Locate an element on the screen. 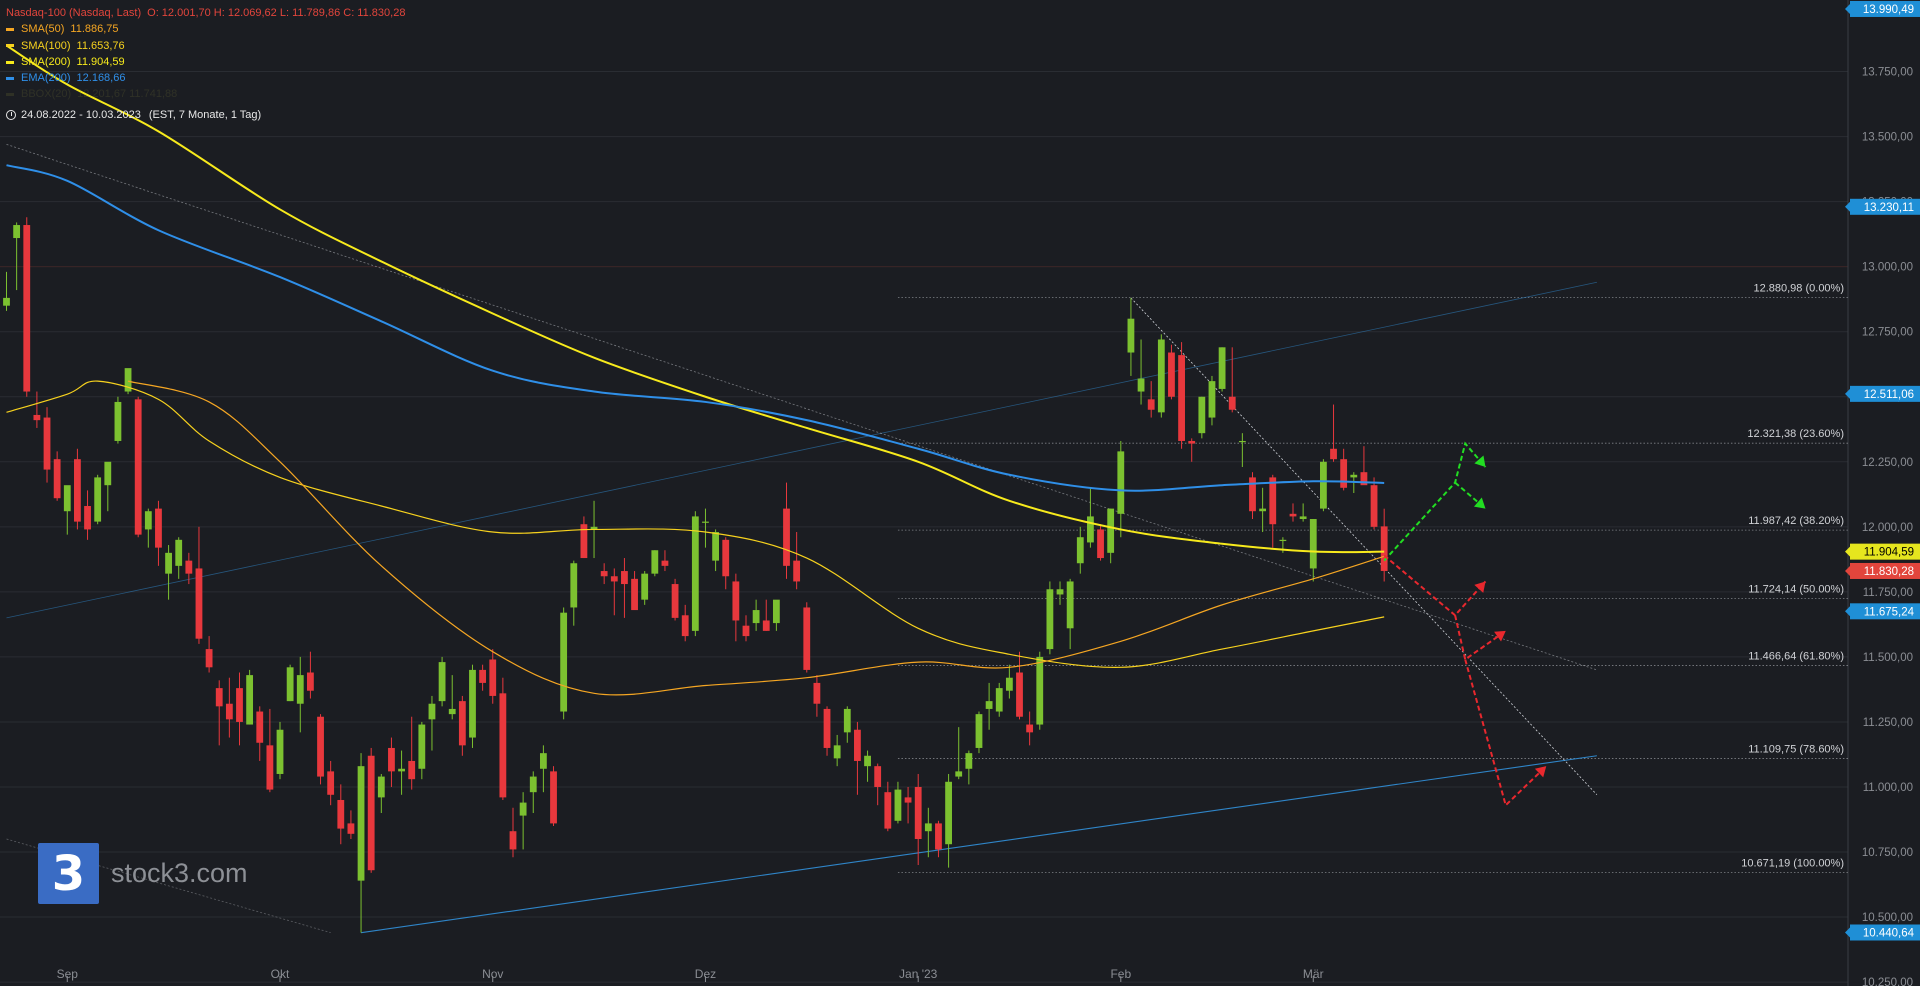 The image size is (1920, 986). price-tag: 11.675,24 is located at coordinates (1882, 611).